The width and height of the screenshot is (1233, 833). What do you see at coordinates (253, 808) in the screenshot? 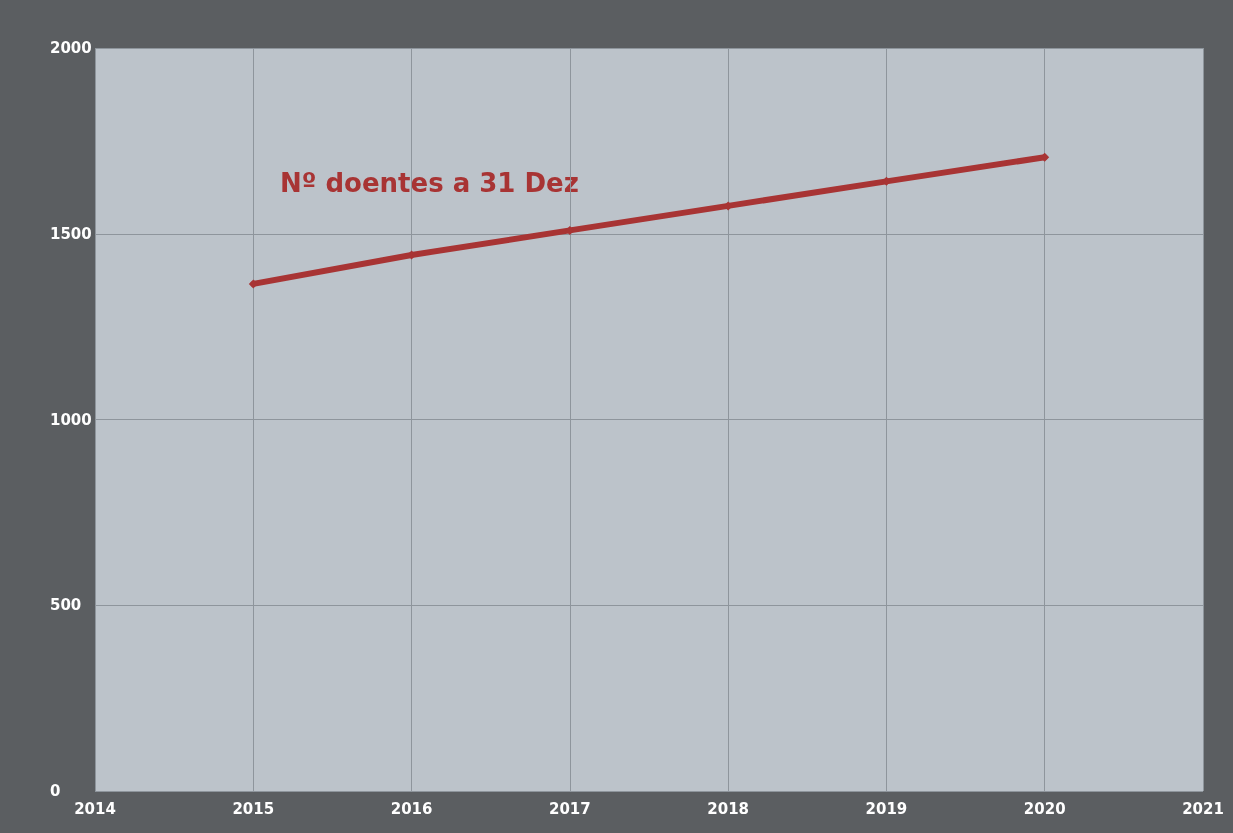
I see `x-tick-label: 2015` at bounding box center [253, 808].